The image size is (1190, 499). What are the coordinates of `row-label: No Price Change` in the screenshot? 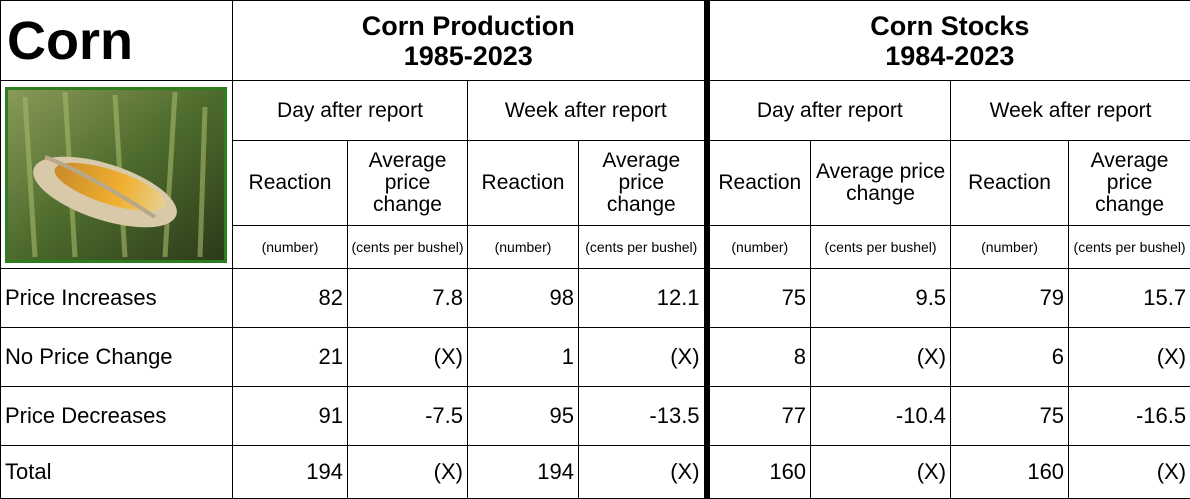 It's located at (117, 357).